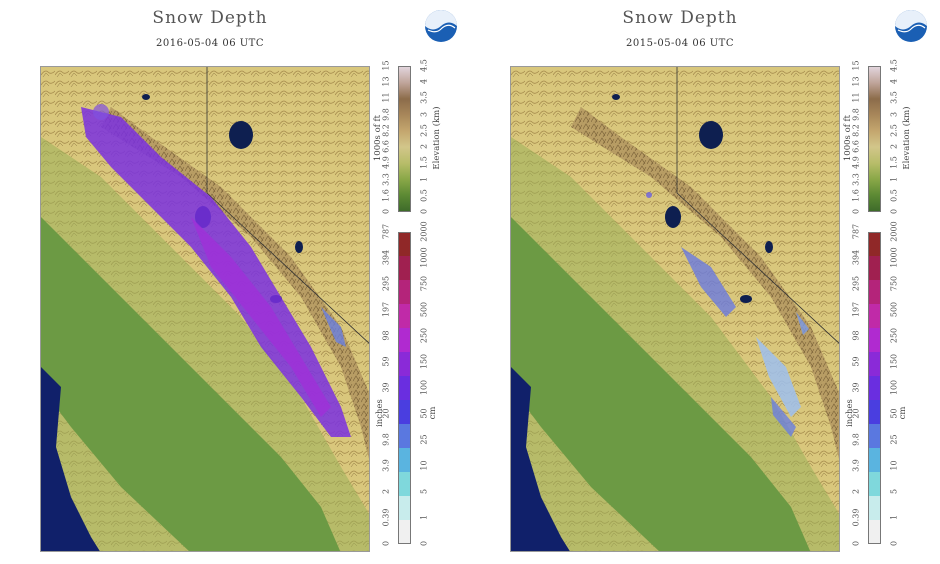 The height and width of the screenshot is (564, 940). What do you see at coordinates (210, 43) in the screenshot?
I see `panel-date: 2016-05-04 06 UTC` at bounding box center [210, 43].